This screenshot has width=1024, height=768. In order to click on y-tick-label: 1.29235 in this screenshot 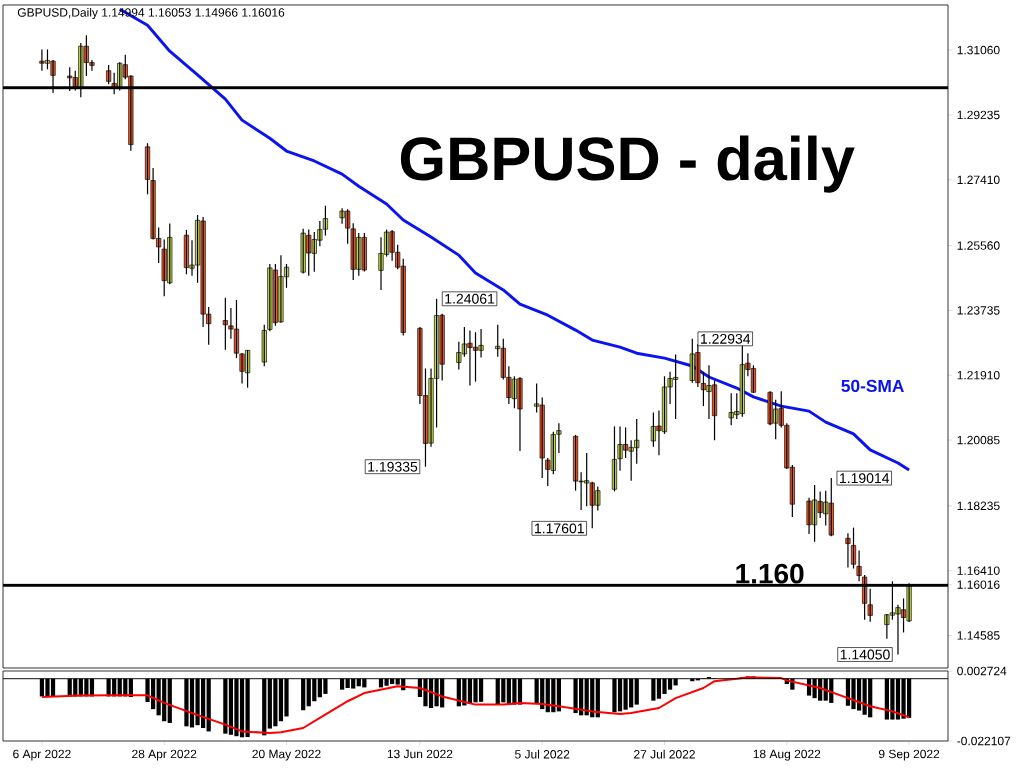, I will do `click(978, 115)`.